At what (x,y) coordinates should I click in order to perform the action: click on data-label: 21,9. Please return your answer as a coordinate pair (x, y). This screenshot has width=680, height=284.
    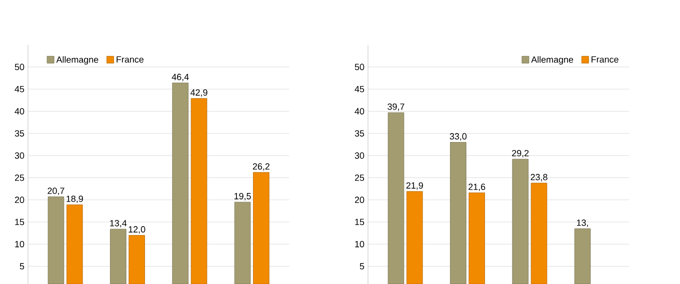
    Looking at the image, I should click on (414, 186).